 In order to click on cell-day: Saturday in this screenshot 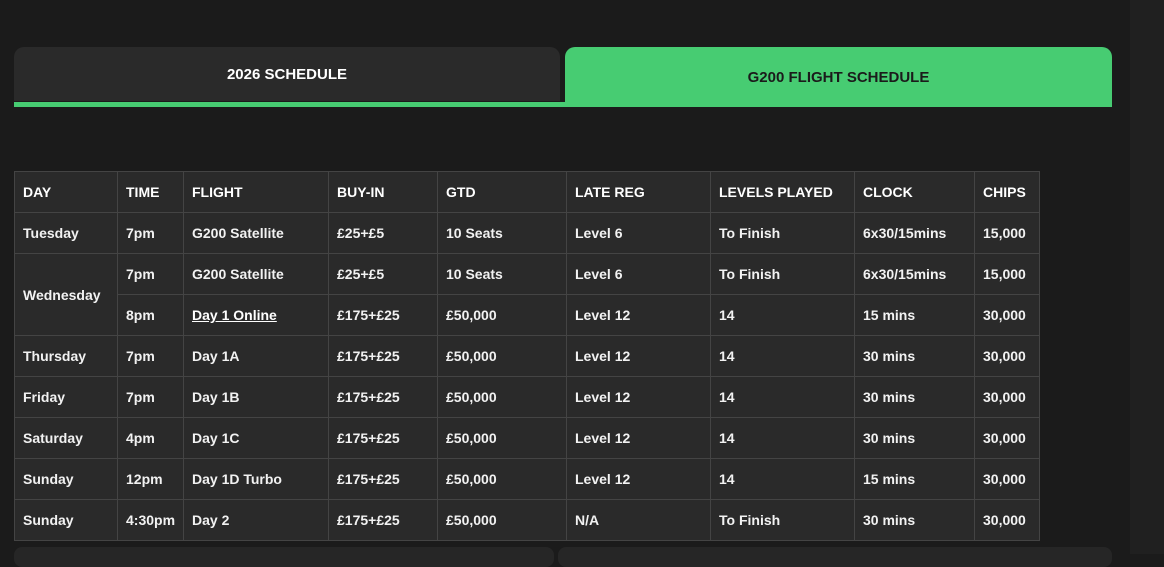, I will do `click(66, 438)`.